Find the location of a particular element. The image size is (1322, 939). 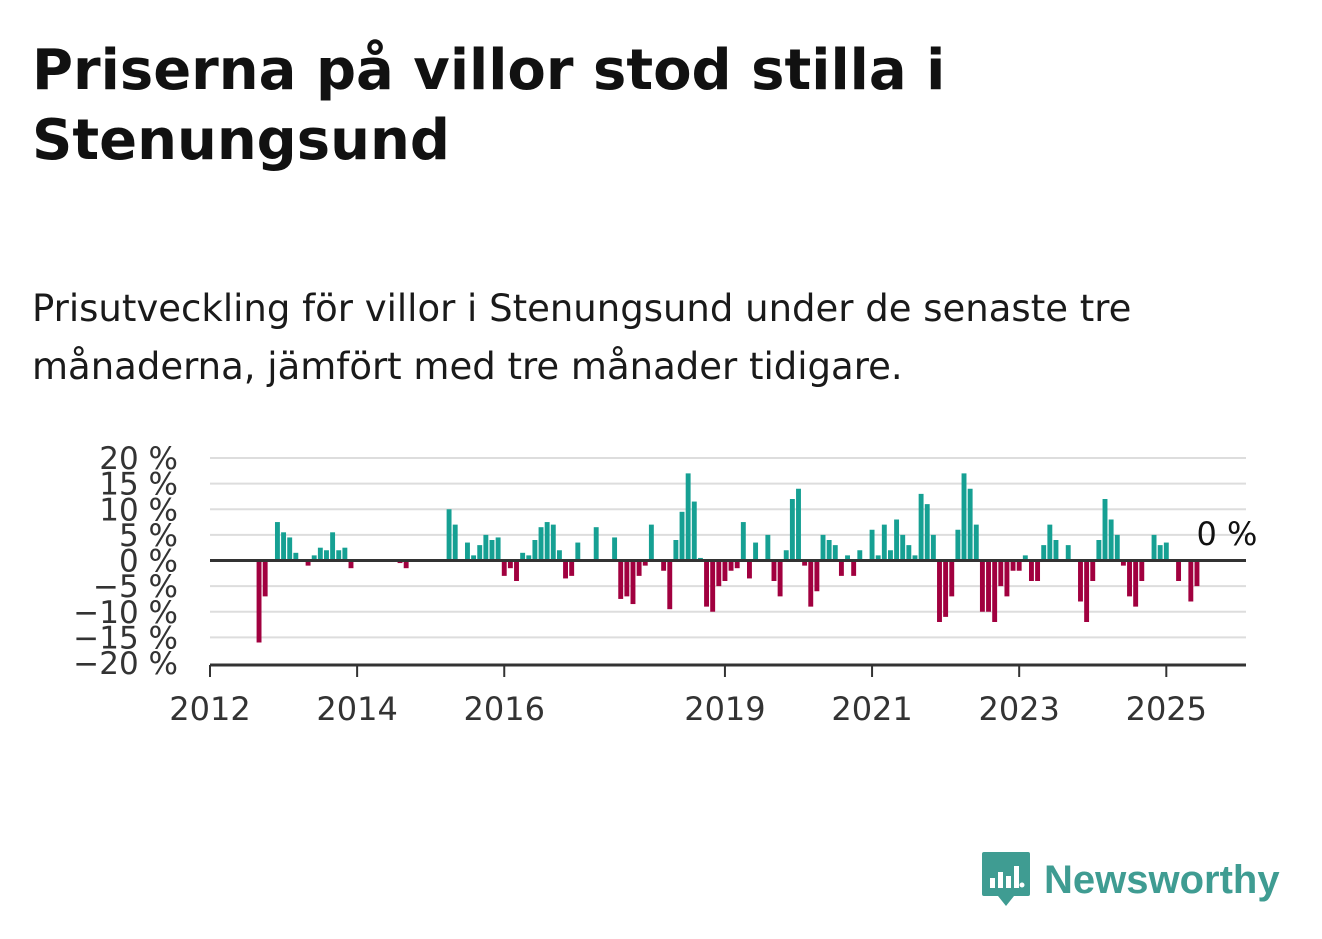

x-tick-label: 2012 is located at coordinates (209, 709).